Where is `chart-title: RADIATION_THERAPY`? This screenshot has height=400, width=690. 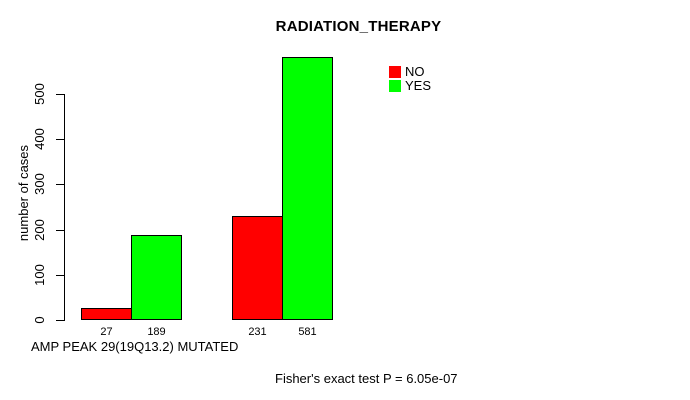
chart-title: RADIATION_THERAPY is located at coordinates (358, 26).